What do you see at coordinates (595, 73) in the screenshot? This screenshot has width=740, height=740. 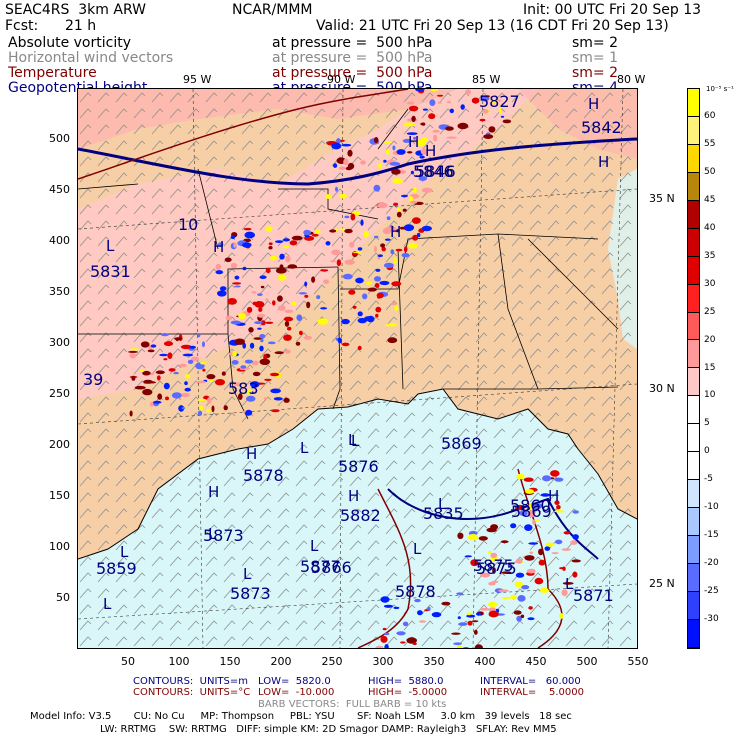 I see `field-smoothing: sm= 2` at bounding box center [595, 73].